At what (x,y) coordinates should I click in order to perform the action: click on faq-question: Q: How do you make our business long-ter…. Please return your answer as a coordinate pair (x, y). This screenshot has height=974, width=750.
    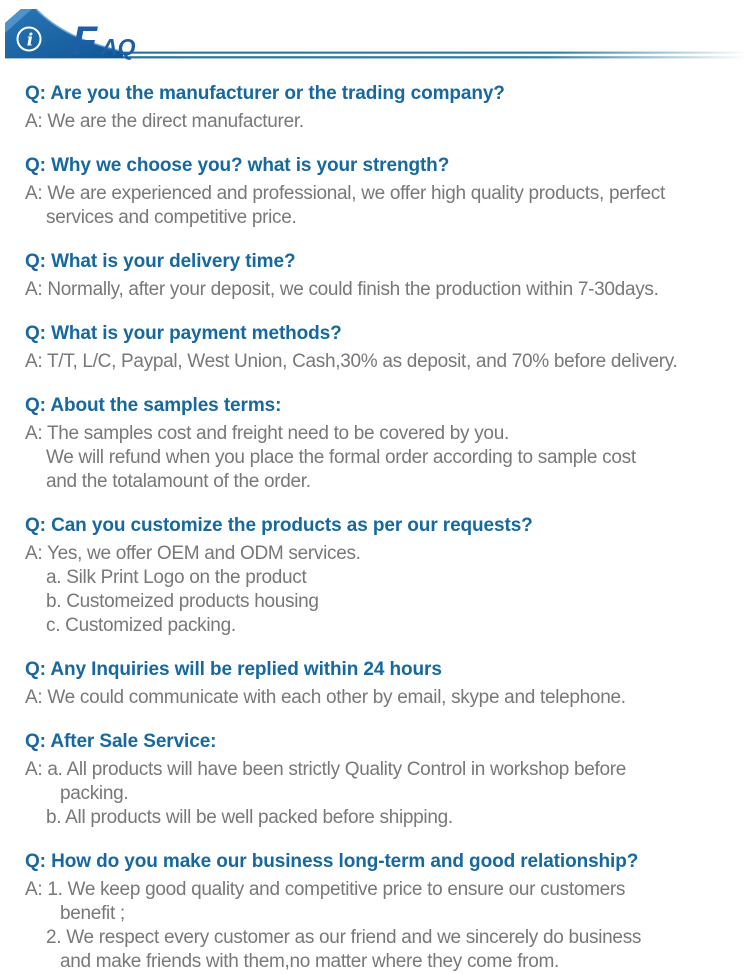
    Looking at the image, I should click on (332, 861).